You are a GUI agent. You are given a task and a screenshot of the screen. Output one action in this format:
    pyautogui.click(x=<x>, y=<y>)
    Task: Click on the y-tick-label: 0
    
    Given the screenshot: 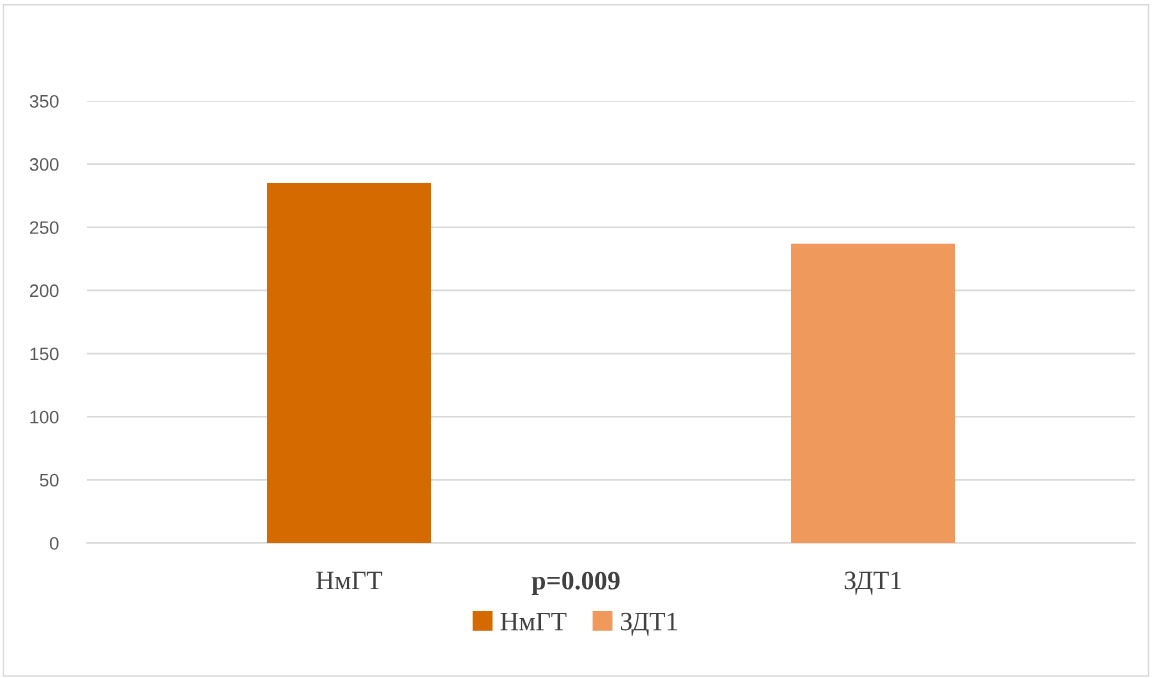 What is the action you would take?
    pyautogui.click(x=54, y=543)
    